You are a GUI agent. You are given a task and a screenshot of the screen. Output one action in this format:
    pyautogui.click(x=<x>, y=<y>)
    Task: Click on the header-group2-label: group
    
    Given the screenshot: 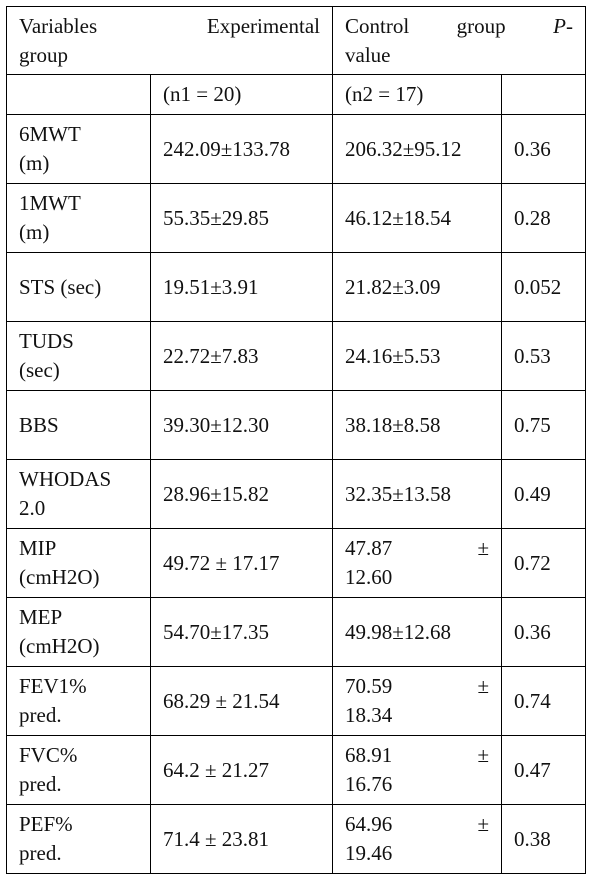 What is the action you would take?
    pyautogui.click(x=481, y=25)
    